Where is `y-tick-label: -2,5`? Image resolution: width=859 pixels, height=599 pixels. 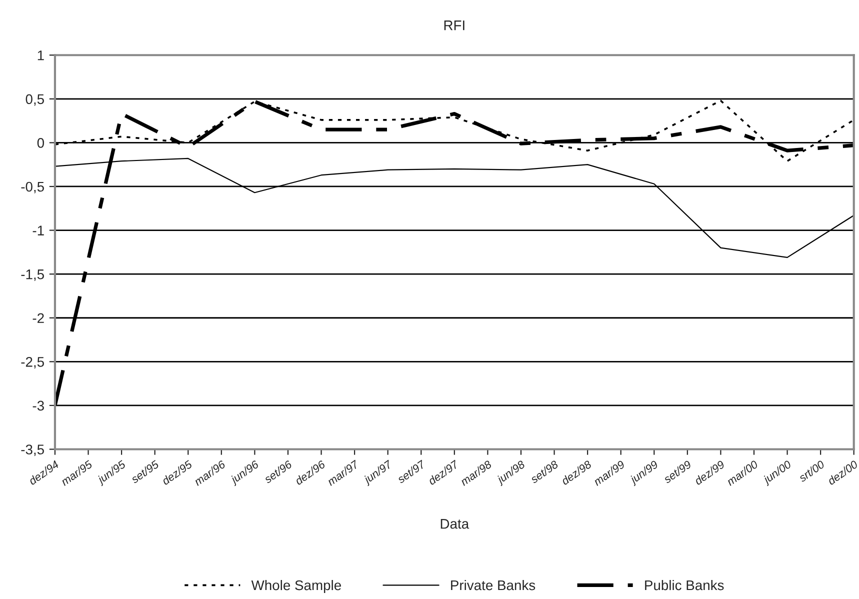
y-tick-label: -2,5 is located at coordinates (32, 362).